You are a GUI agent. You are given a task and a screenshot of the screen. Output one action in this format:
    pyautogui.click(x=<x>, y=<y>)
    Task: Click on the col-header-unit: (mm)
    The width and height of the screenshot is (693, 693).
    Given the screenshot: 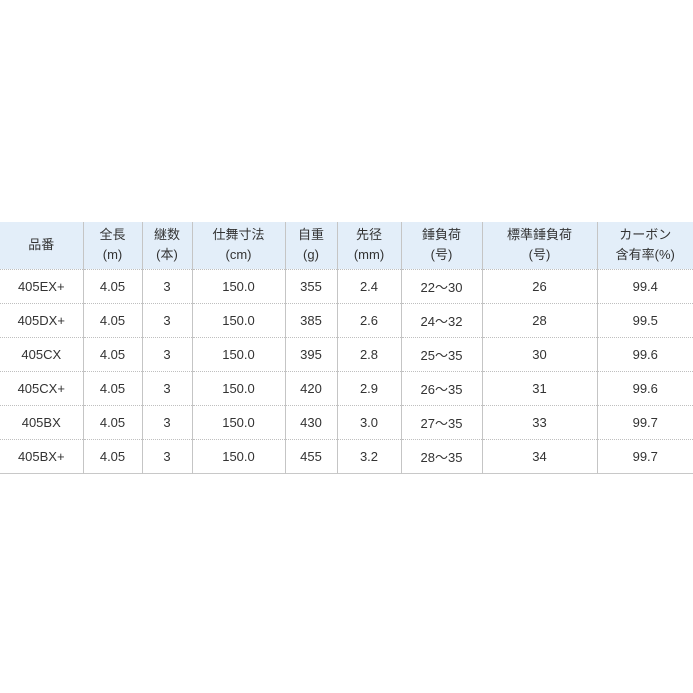 What is the action you would take?
    pyautogui.click(x=369, y=255)
    